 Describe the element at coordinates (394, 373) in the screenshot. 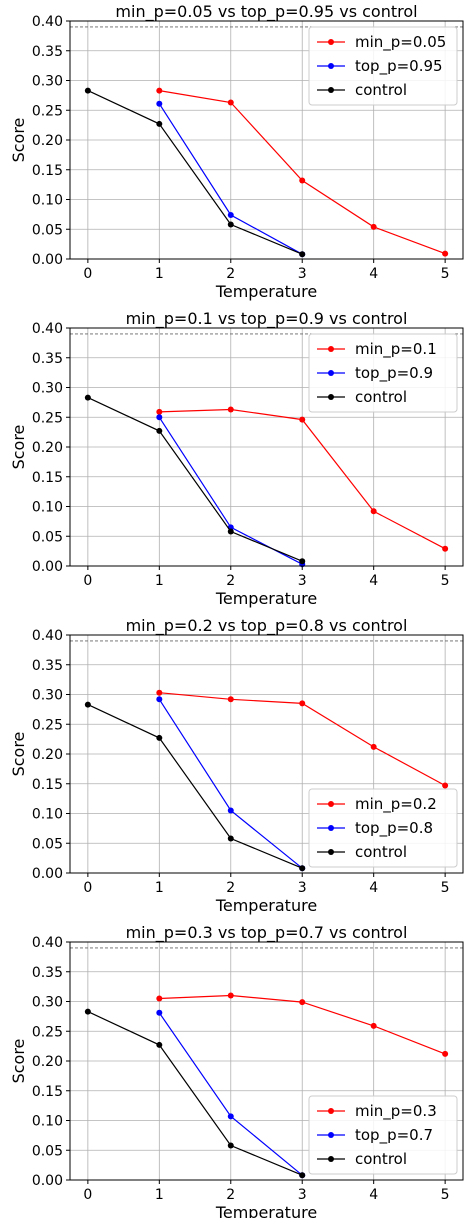

I see `legend-label: top_p=0.9` at that location.